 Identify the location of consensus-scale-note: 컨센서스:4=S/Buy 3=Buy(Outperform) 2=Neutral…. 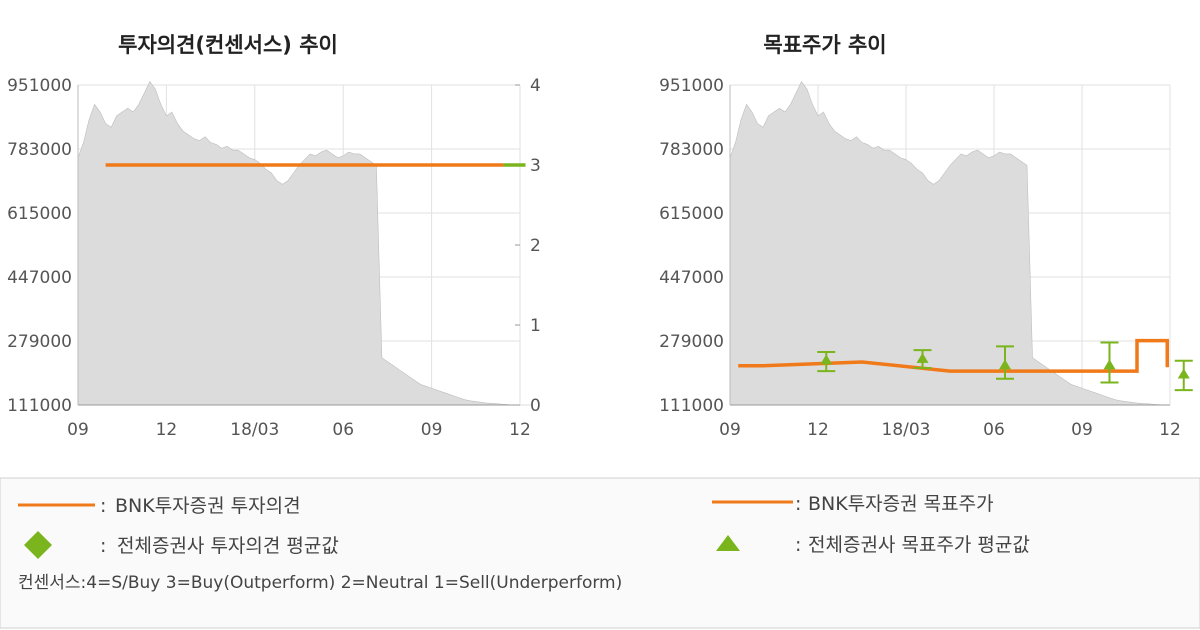
(320, 583).